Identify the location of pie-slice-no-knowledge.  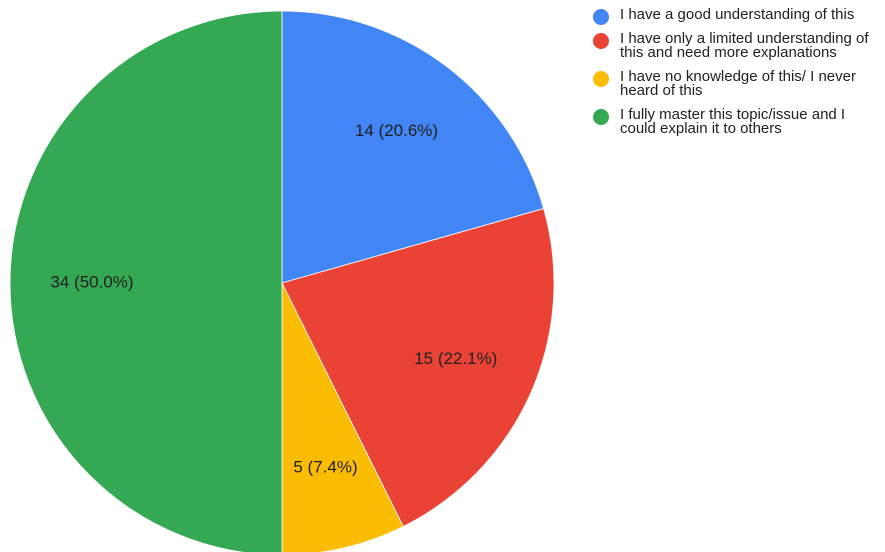
(342, 417).